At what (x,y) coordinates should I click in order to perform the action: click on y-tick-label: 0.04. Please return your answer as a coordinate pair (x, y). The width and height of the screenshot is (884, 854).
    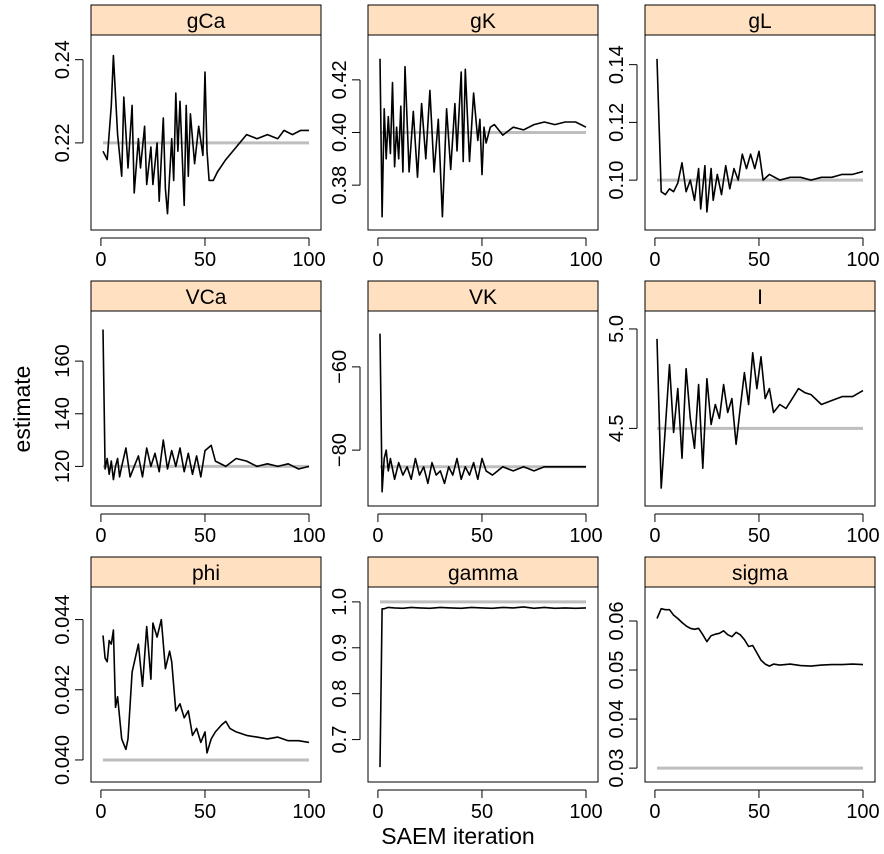
    Looking at the image, I should click on (617, 719).